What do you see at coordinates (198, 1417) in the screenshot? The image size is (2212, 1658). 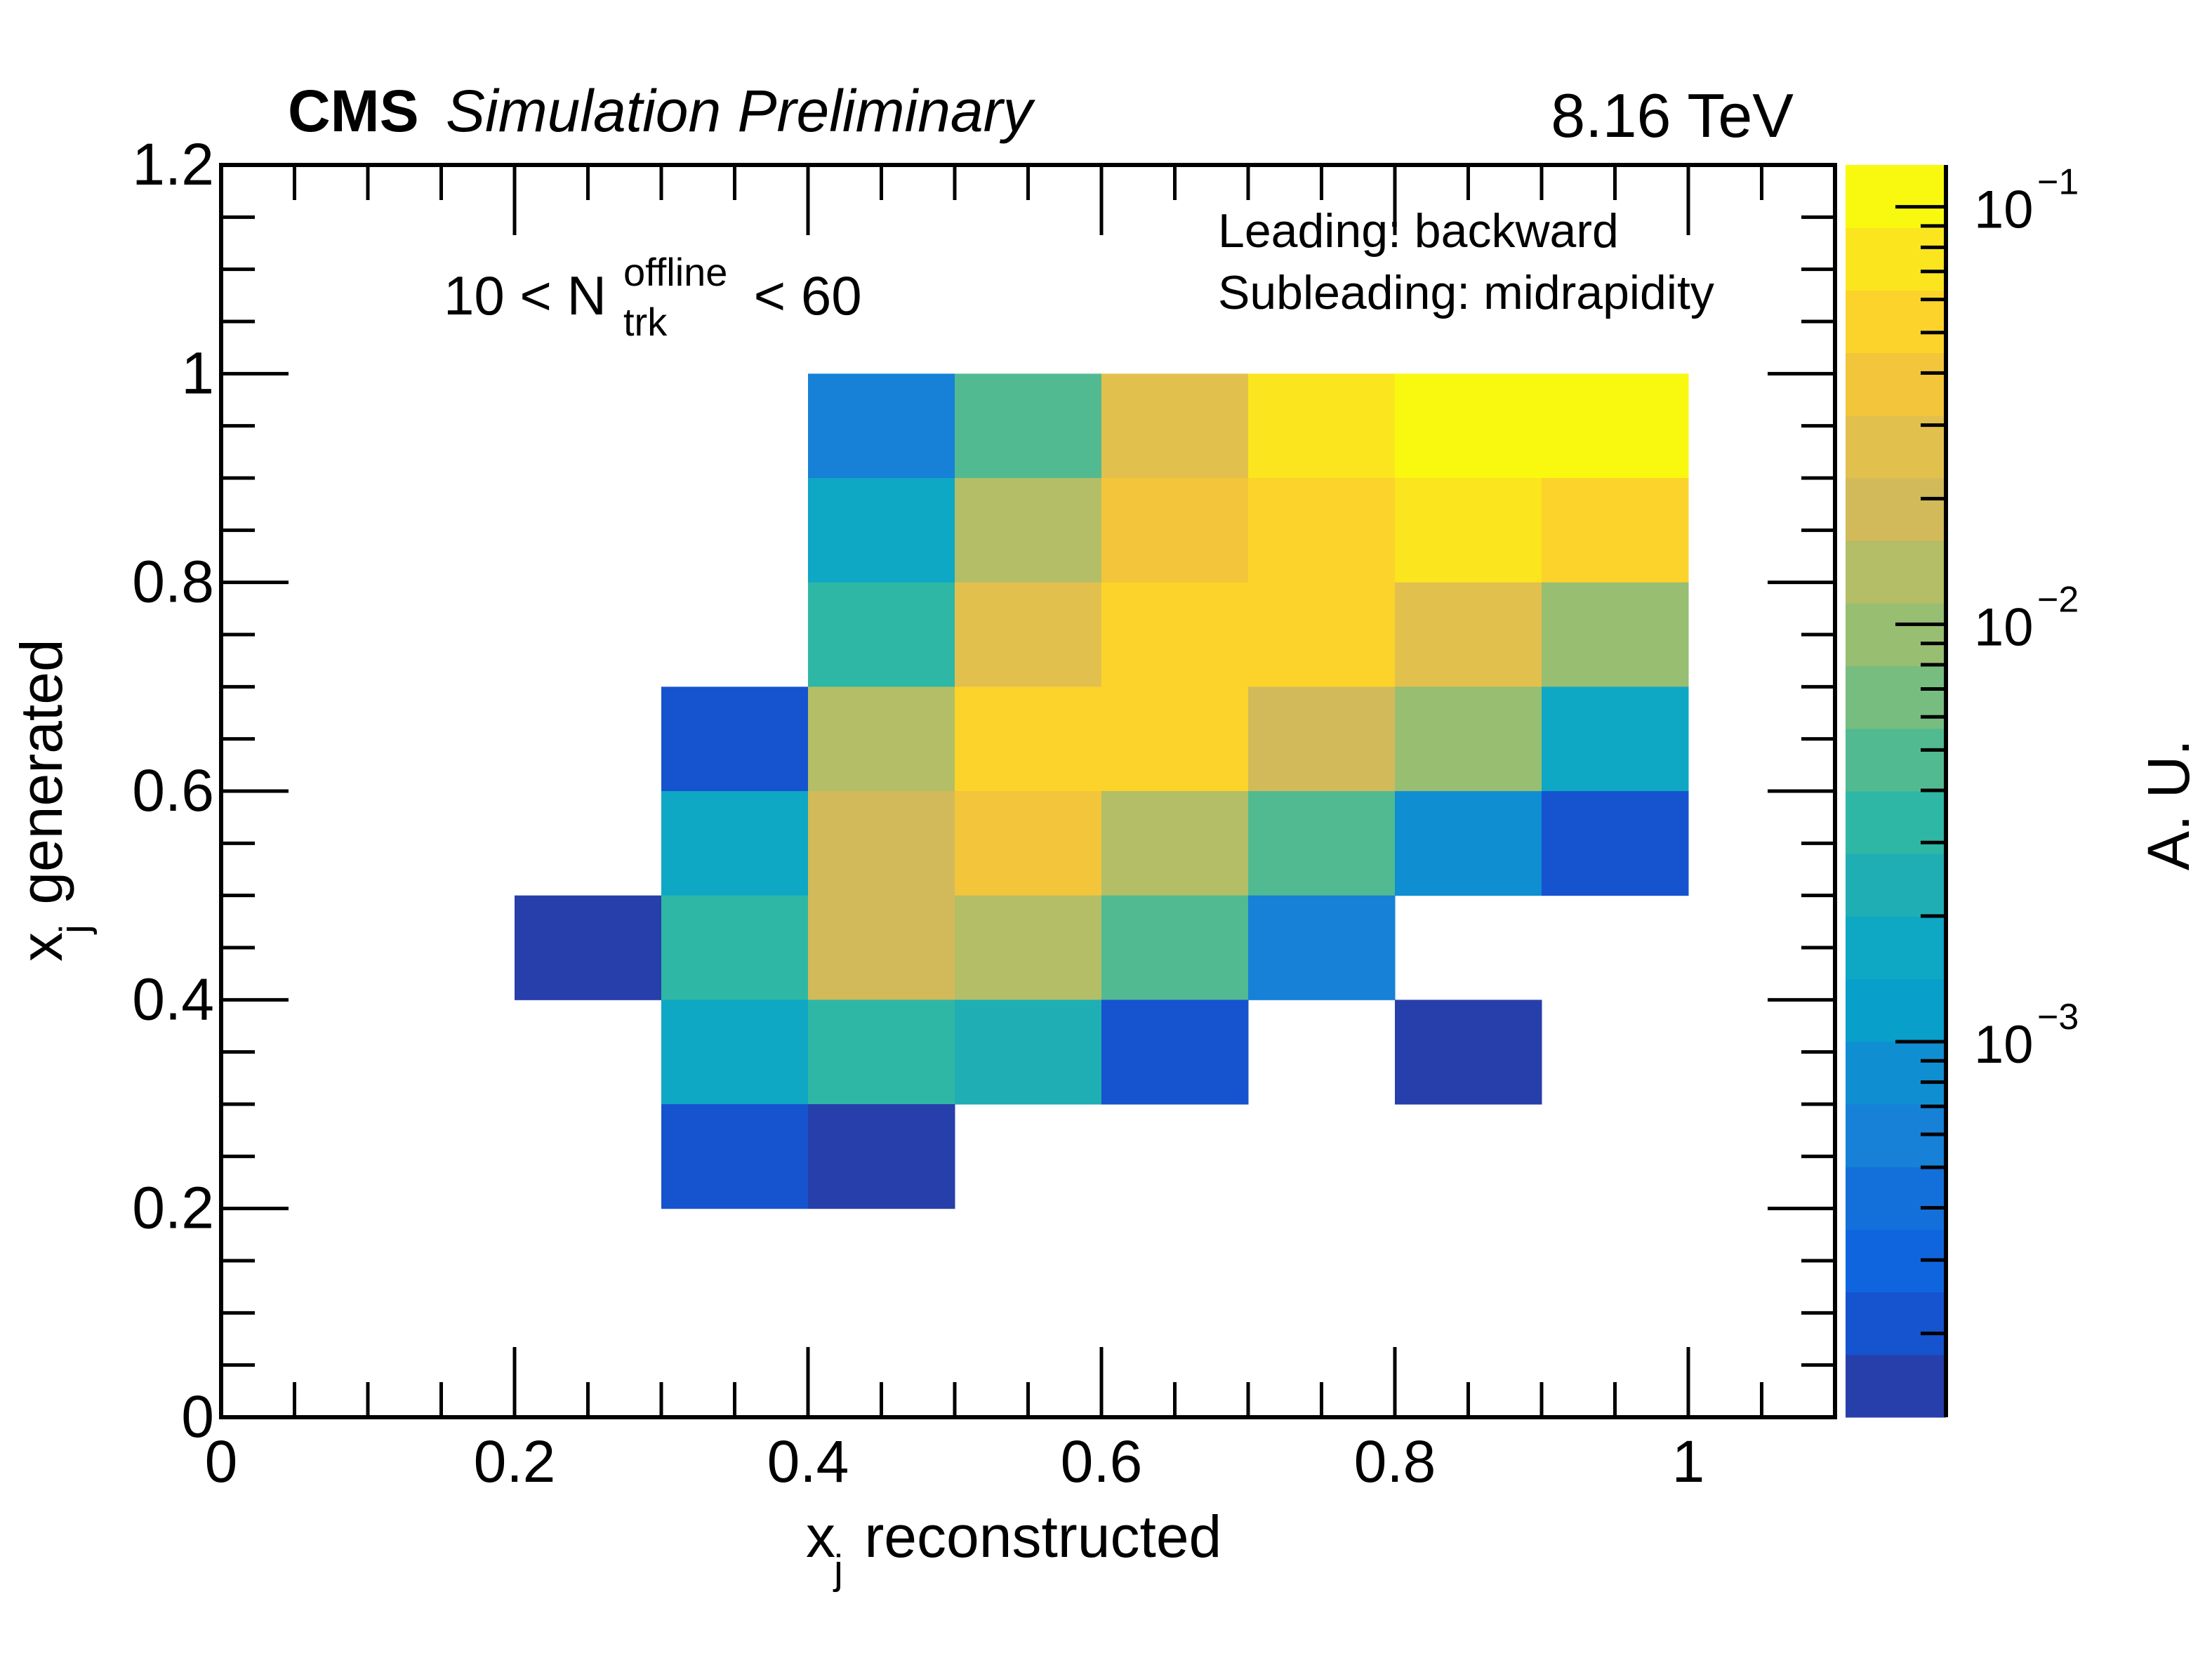 I see `y-tick-label: 0` at bounding box center [198, 1417].